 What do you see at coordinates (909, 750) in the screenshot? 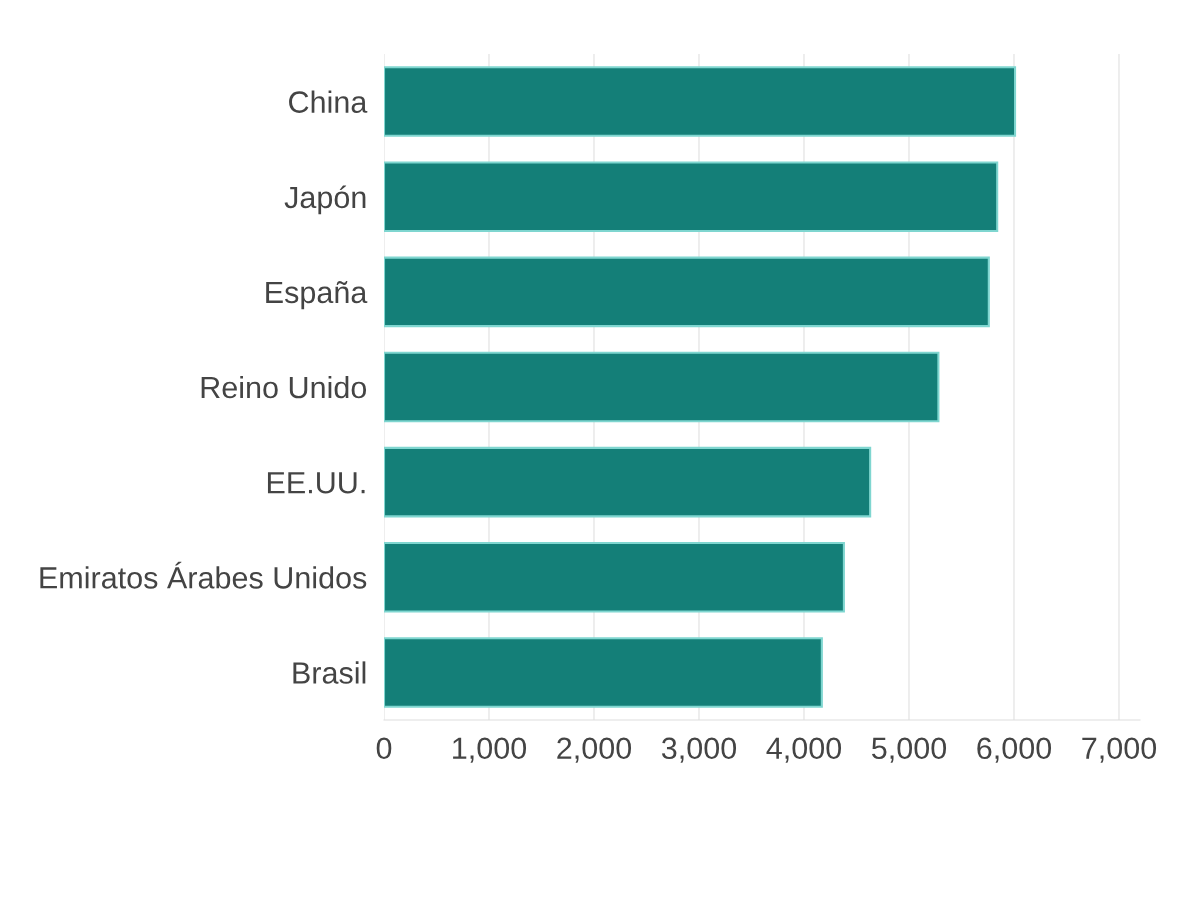
I see `x-tick-label: 5,000` at bounding box center [909, 750].